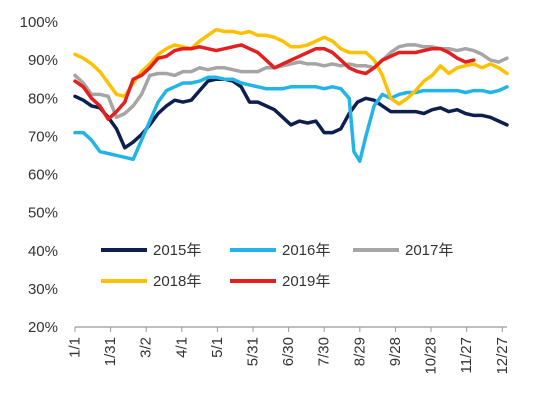  I want to click on x-tick-label: 7/30, so click(324, 351).